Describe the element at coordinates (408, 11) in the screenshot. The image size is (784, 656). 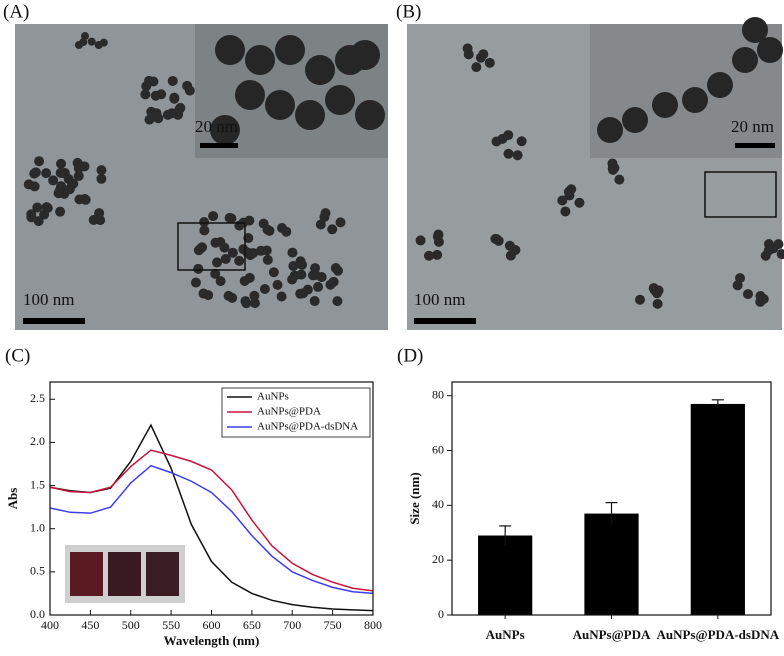
I see `panel-label: (B)` at that location.